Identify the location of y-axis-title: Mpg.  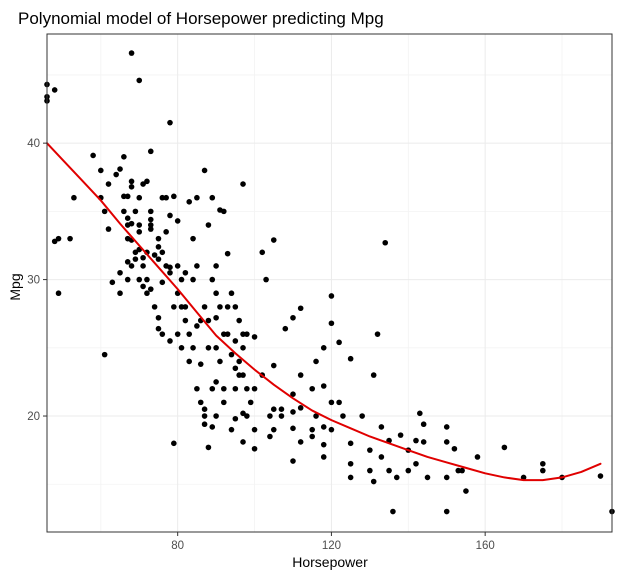
(15, 286).